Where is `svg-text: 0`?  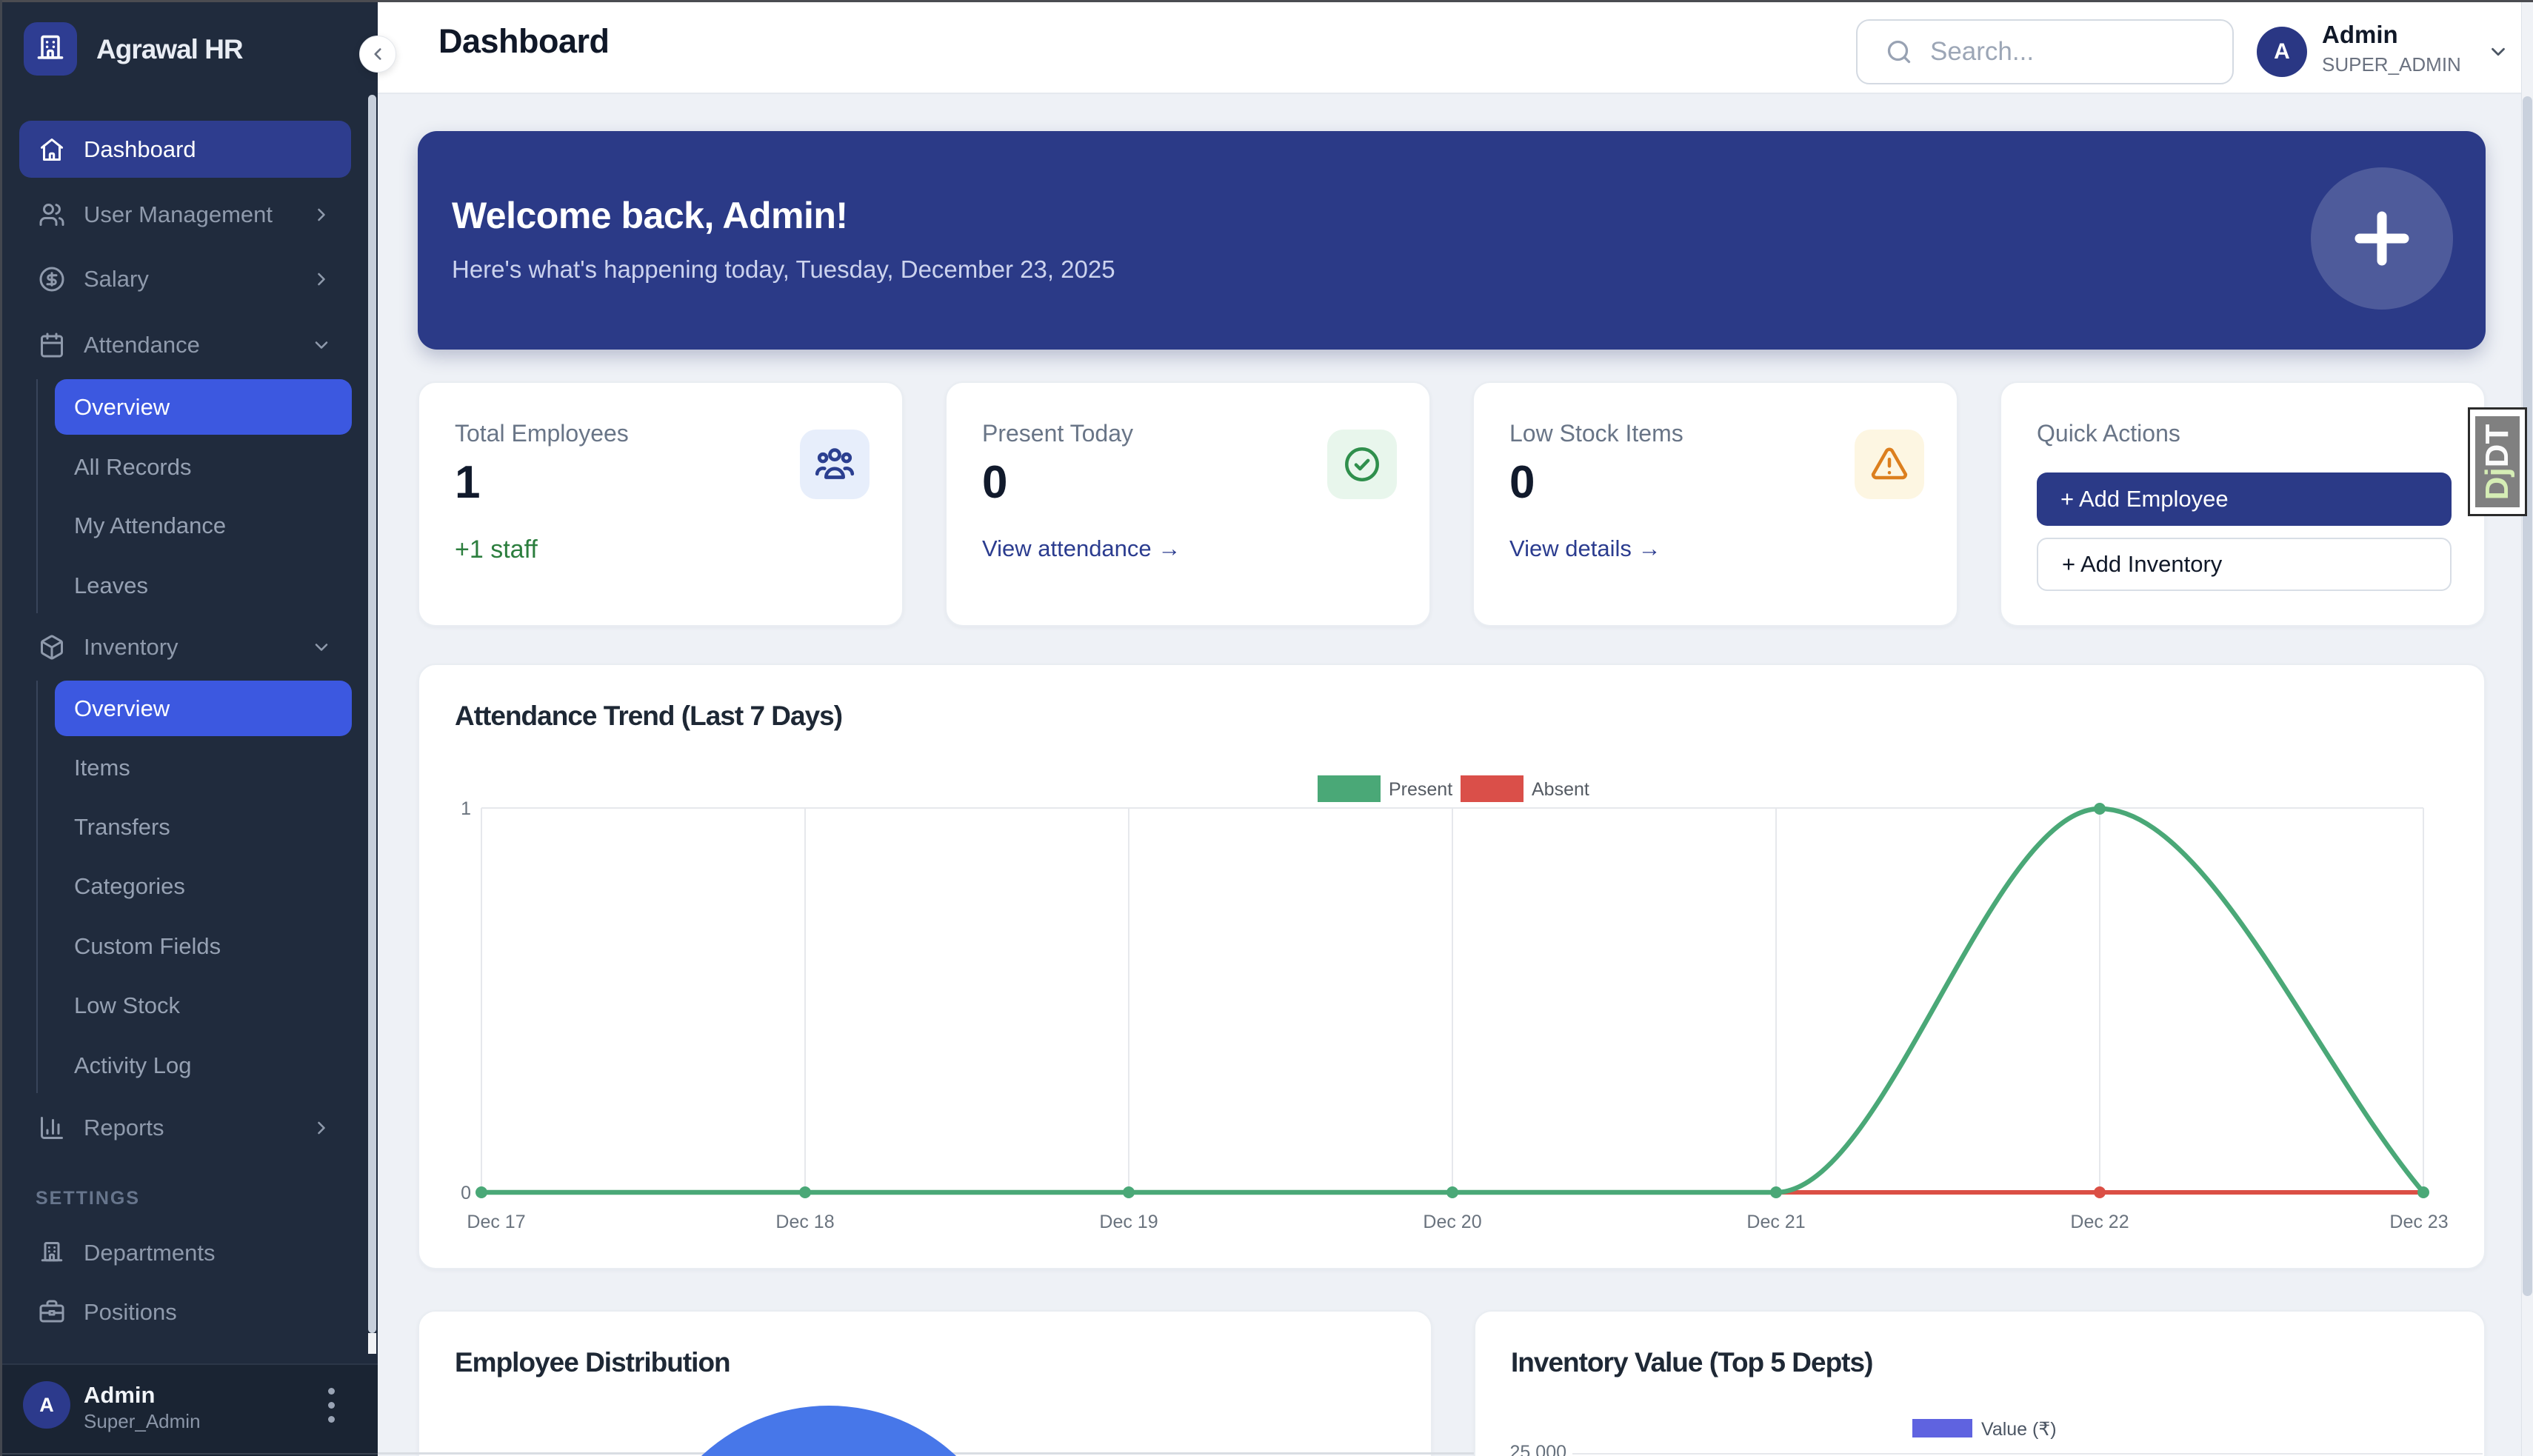
svg-text: 0 is located at coordinates (466, 1193).